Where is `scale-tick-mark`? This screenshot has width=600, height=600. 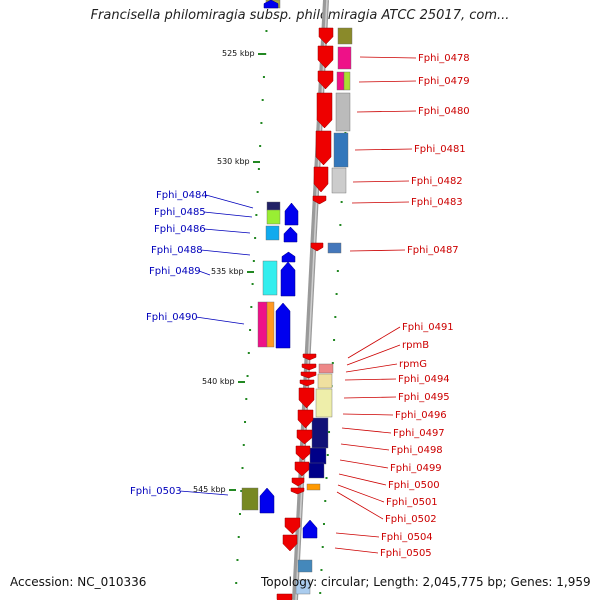
scale-tick-mark is located at coordinates (232, 490).